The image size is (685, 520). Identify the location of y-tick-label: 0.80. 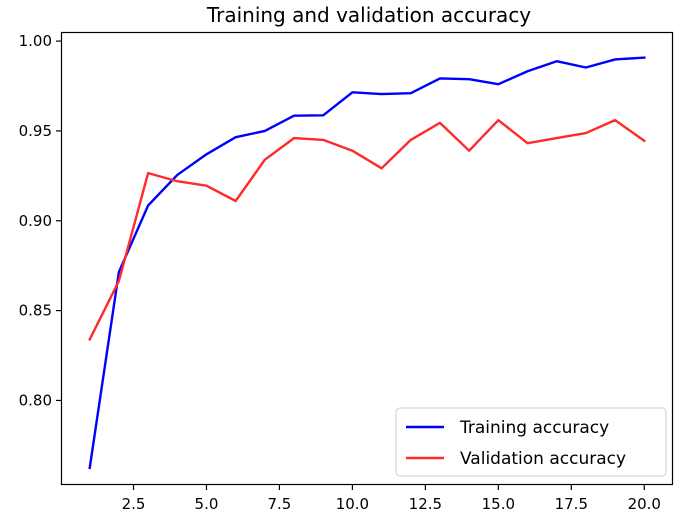
(35, 400).